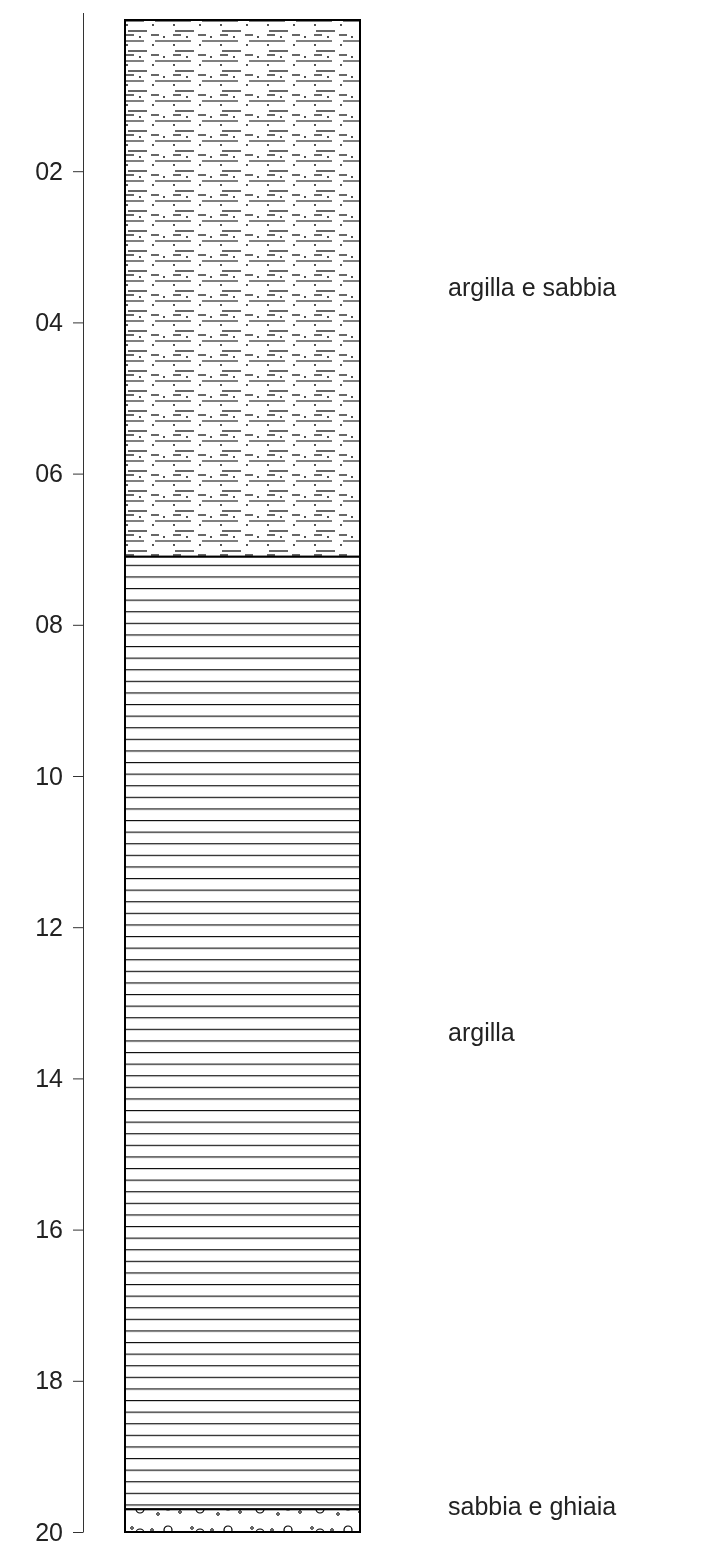 The height and width of the screenshot is (1548, 709). I want to click on y-tick-label: 14, so click(49, 1077).